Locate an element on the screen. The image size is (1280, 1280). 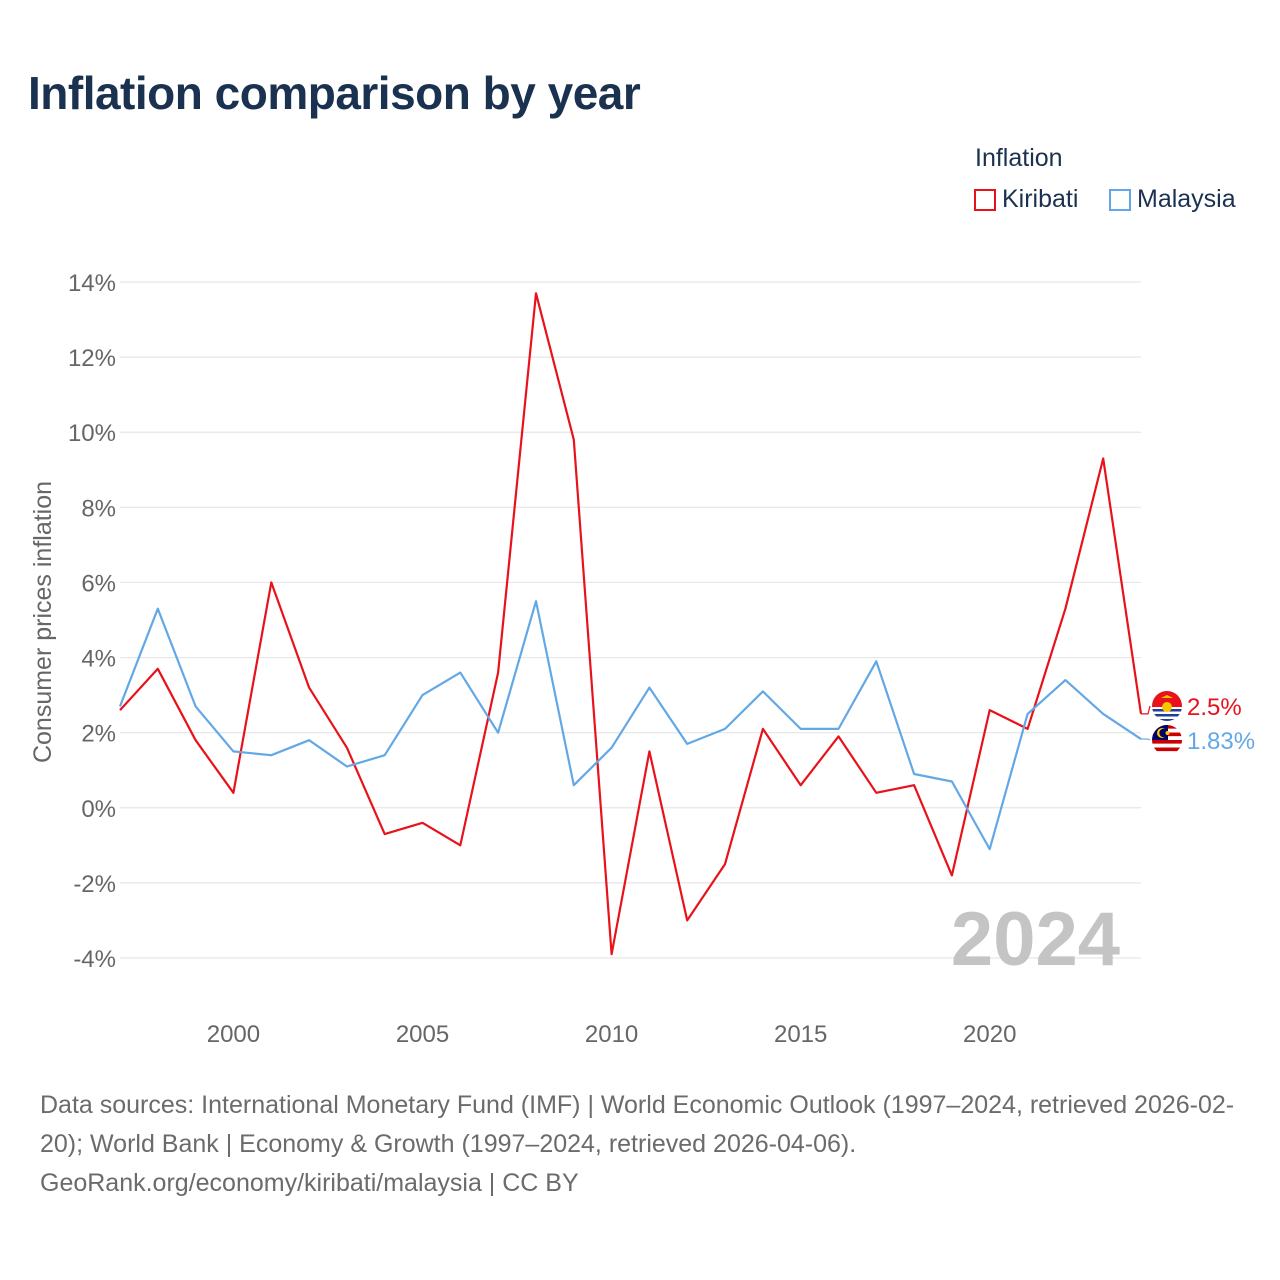
flag-crescent-cut is located at coordinates (1163, 733).